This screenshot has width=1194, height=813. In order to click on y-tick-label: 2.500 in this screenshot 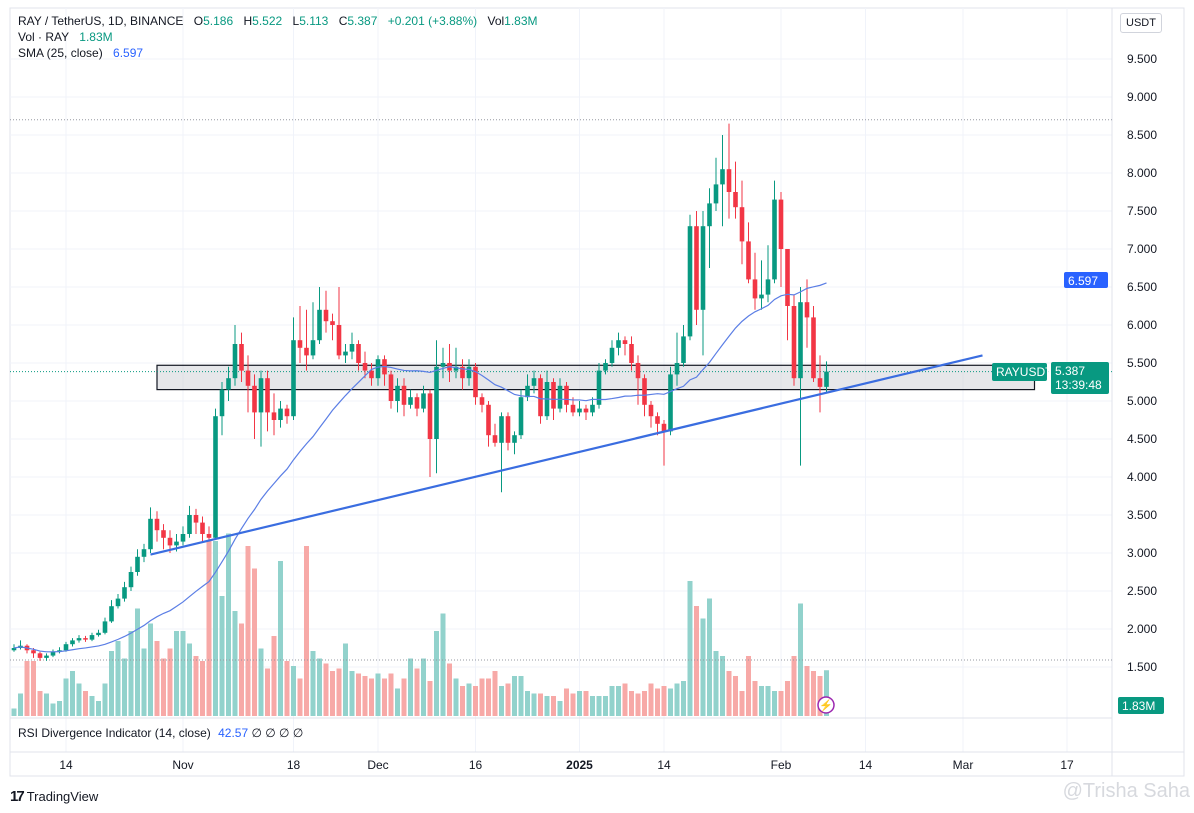, I will do `click(1142, 591)`.